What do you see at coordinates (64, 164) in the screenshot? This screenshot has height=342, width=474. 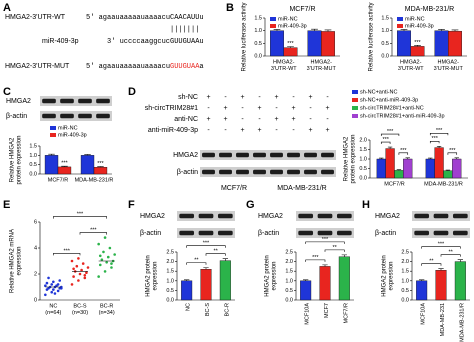 I see `significance: ***` at bounding box center [64, 164].